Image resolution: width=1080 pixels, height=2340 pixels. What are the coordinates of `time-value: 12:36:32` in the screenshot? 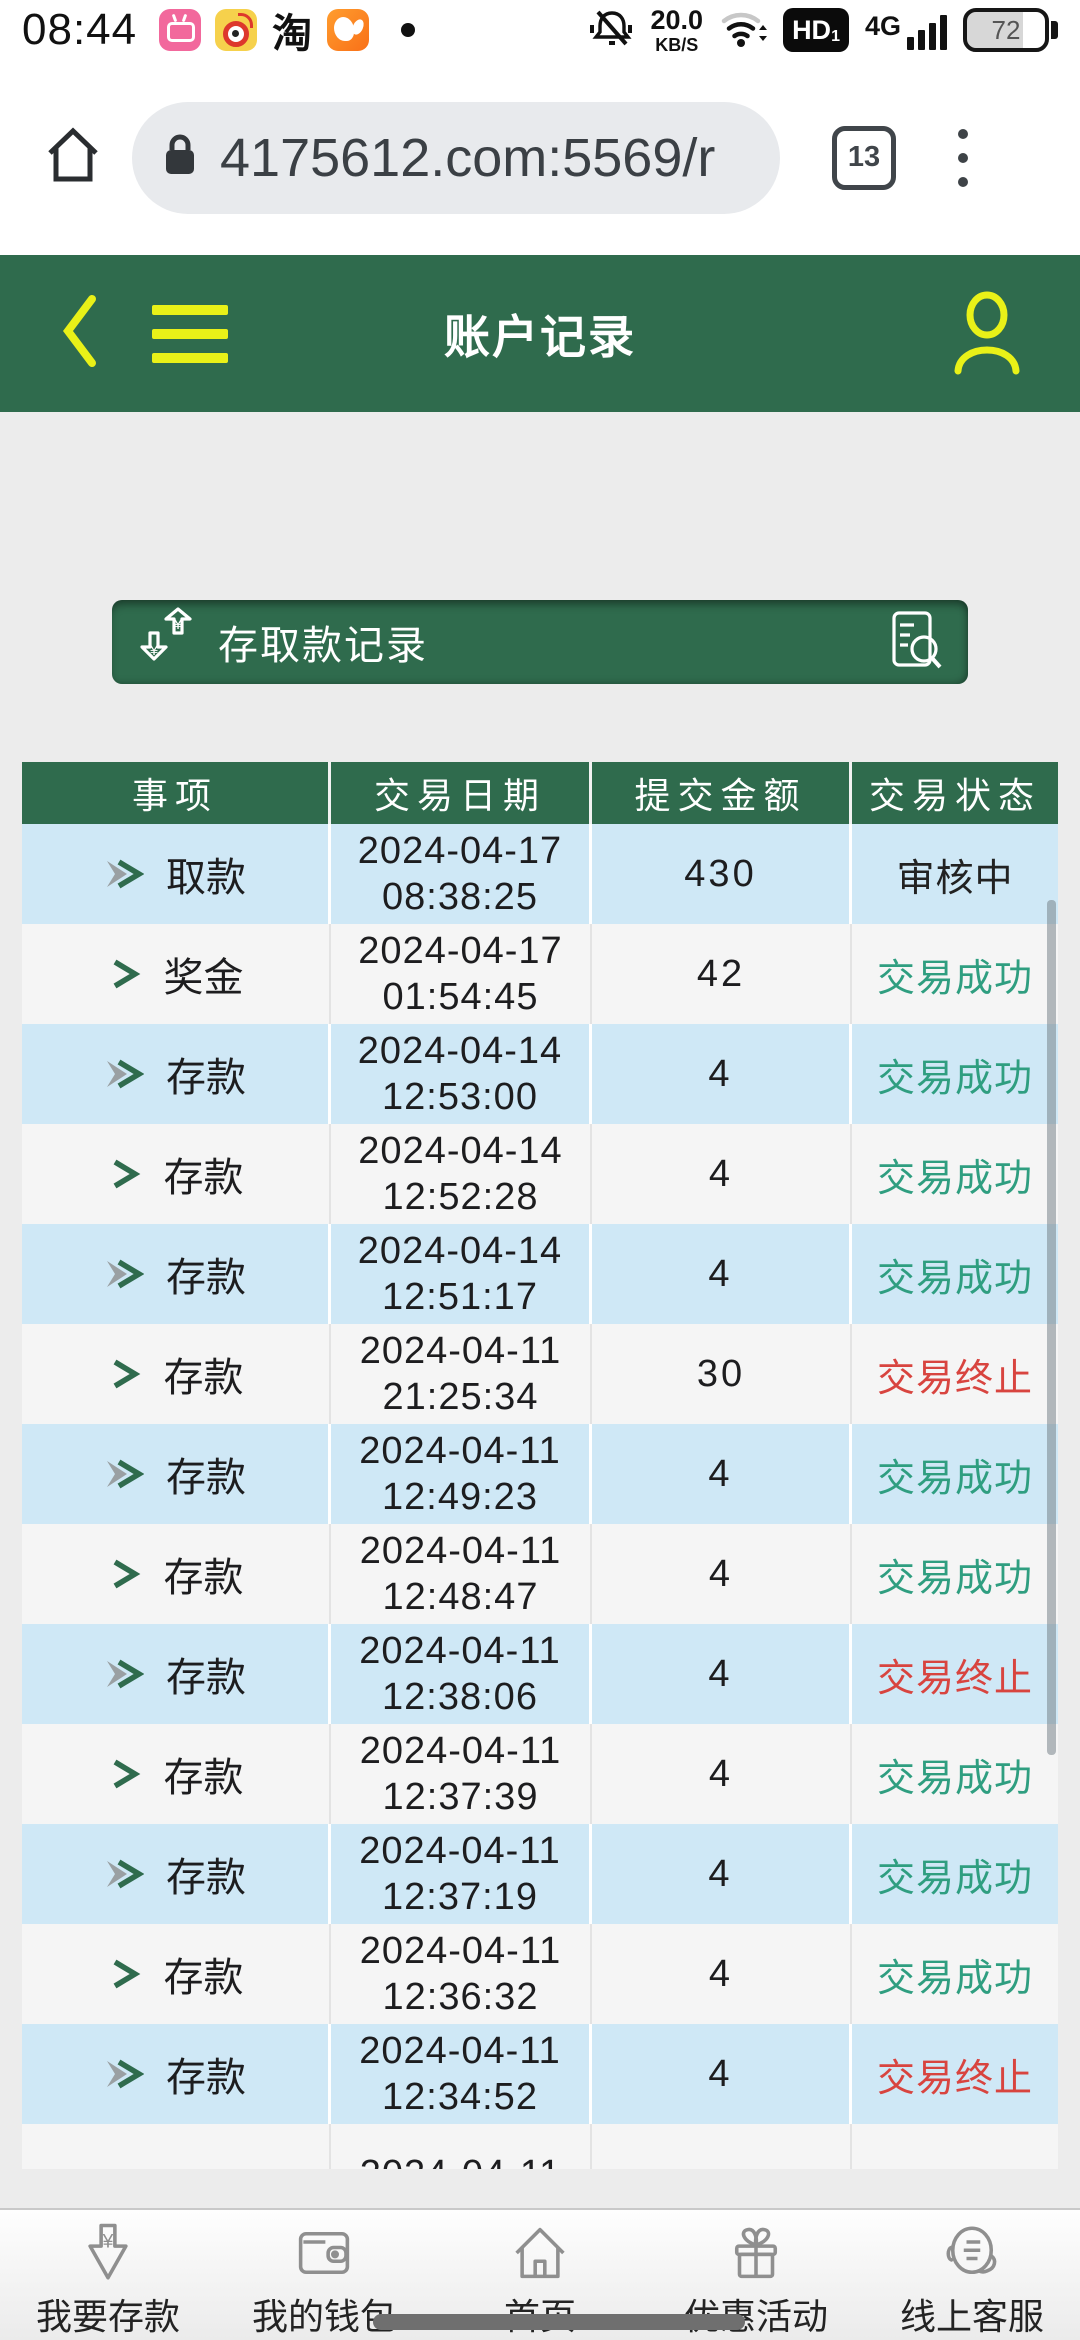 It's located at (460, 1997).